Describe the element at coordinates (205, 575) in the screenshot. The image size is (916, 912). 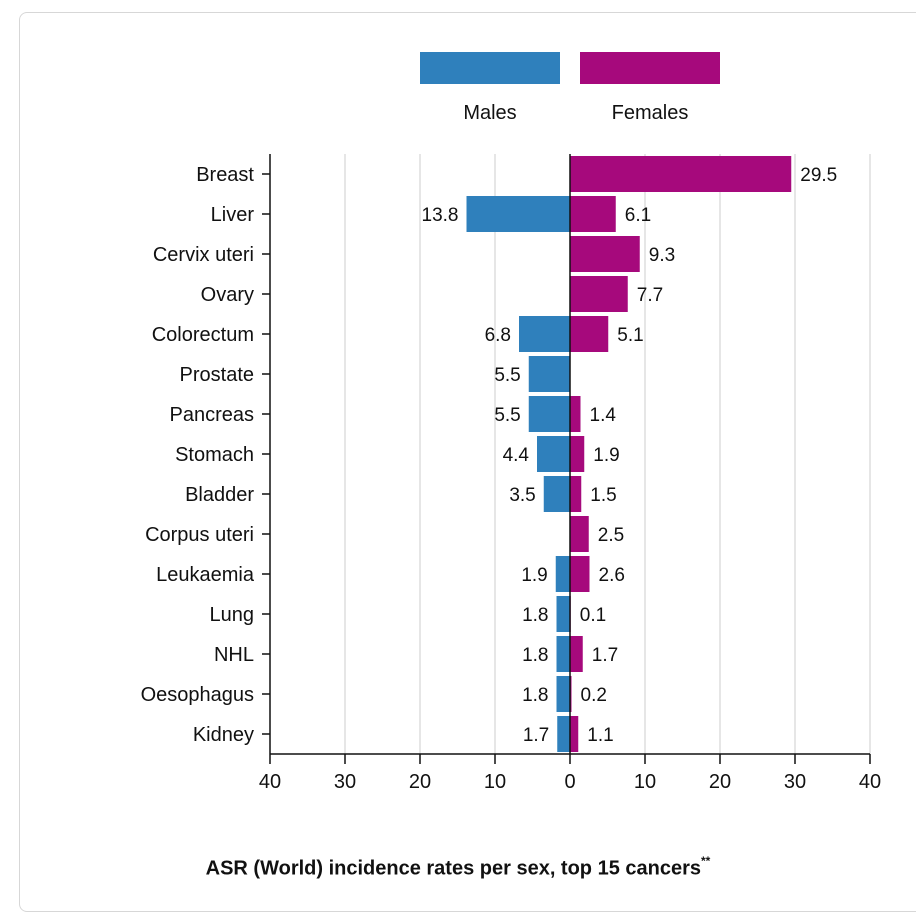
I see `category-label: Leukaemia` at that location.